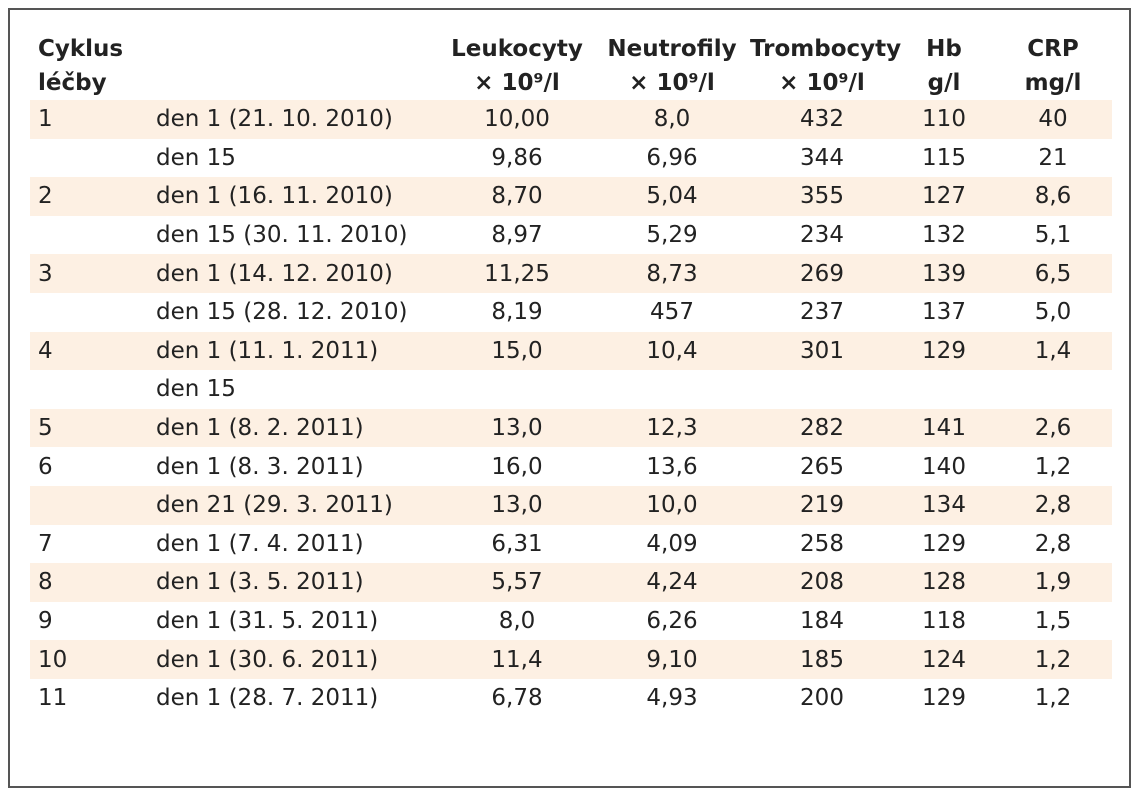  I want to click on cell-cycle: 8, so click(89, 582).